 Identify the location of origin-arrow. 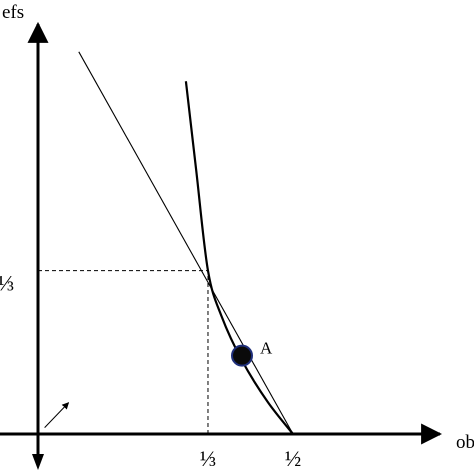
(57, 415).